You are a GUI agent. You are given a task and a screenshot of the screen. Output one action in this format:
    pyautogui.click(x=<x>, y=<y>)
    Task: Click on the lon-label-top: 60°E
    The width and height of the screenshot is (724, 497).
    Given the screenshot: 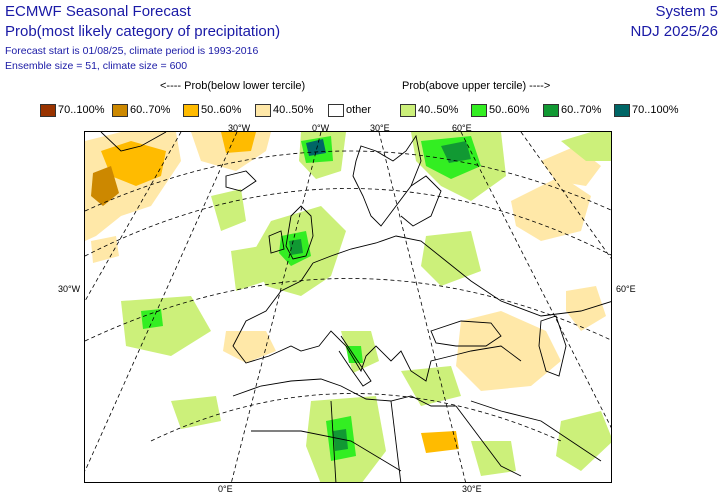 What is the action you would take?
    pyautogui.click(x=462, y=128)
    